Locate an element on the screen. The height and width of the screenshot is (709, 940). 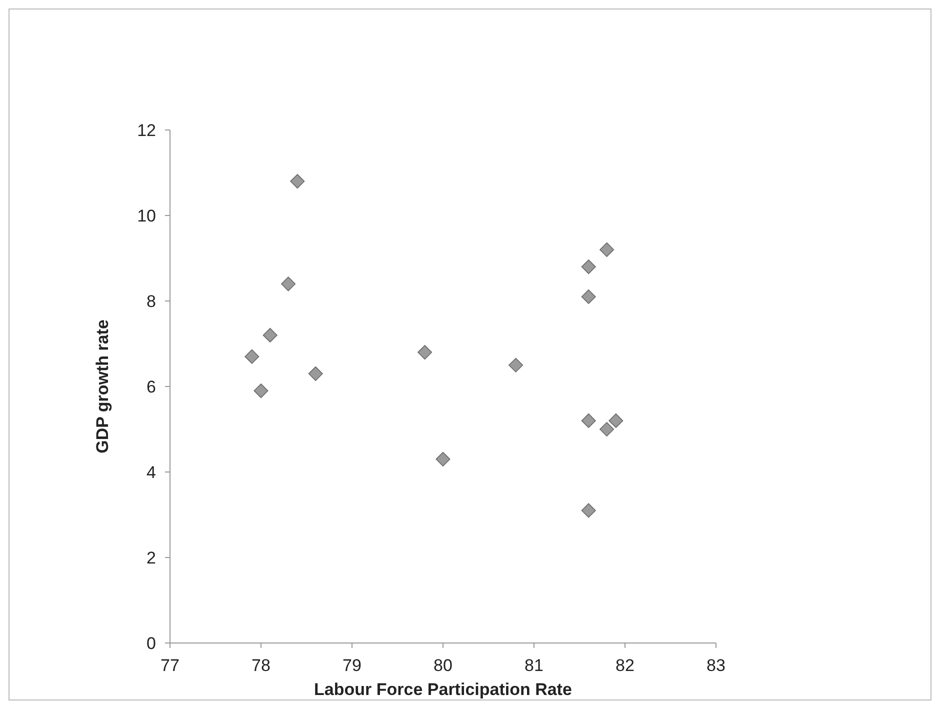
x-tick-label: 83 is located at coordinates (716, 665).